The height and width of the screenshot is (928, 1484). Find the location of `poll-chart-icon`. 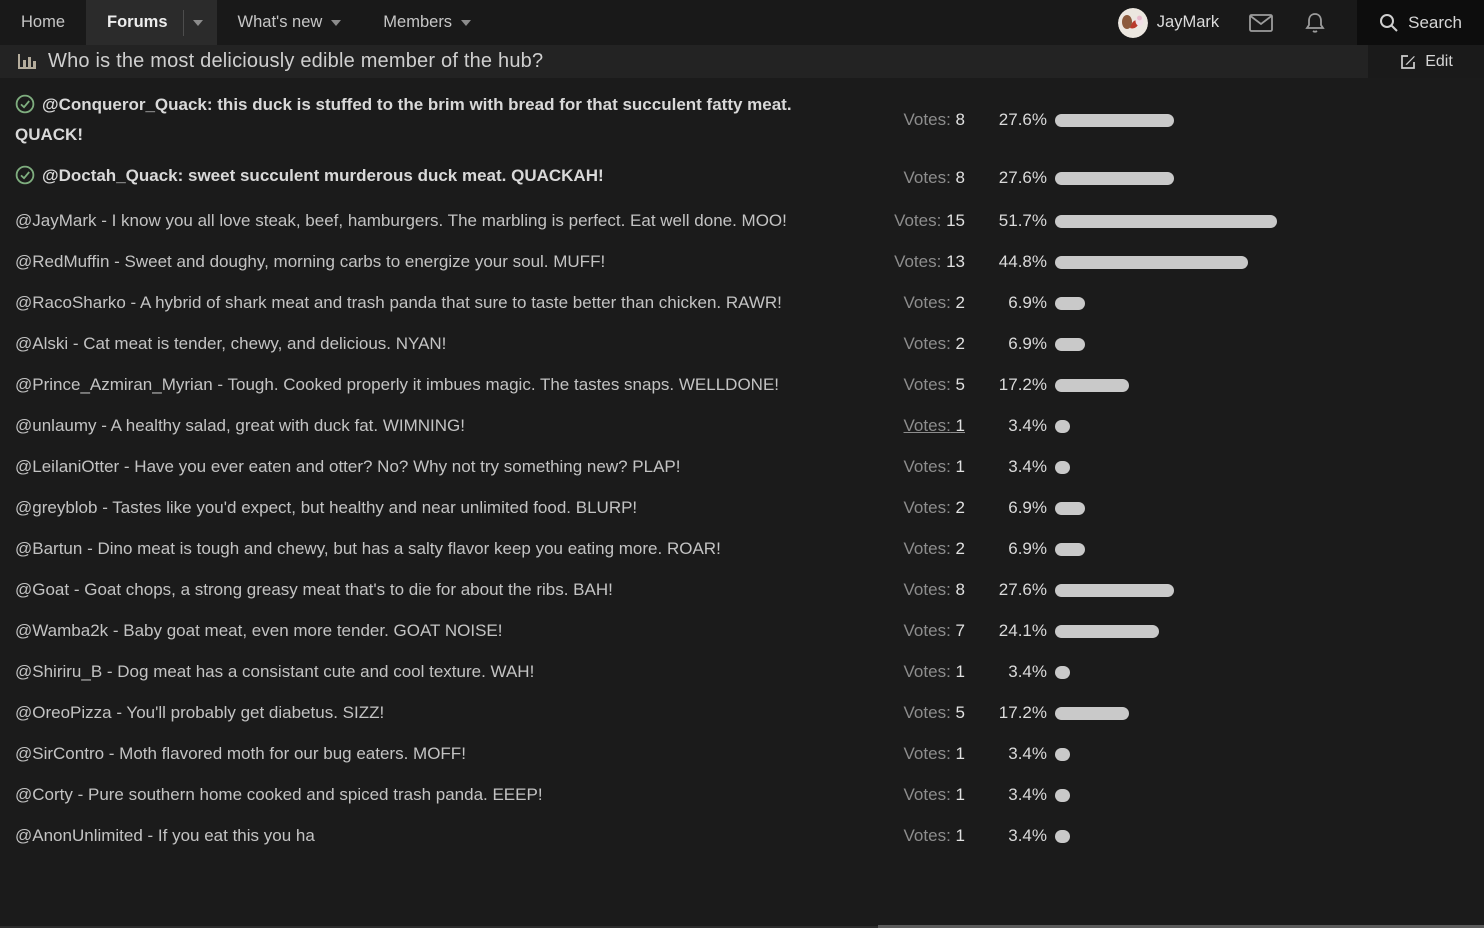

poll-chart-icon is located at coordinates (27, 61).